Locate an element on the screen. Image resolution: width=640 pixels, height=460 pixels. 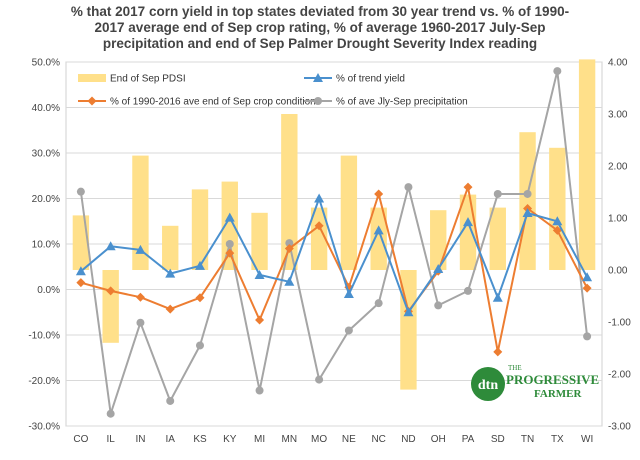
legend-pdsi: End of Sep PDSI is located at coordinates (148, 79).